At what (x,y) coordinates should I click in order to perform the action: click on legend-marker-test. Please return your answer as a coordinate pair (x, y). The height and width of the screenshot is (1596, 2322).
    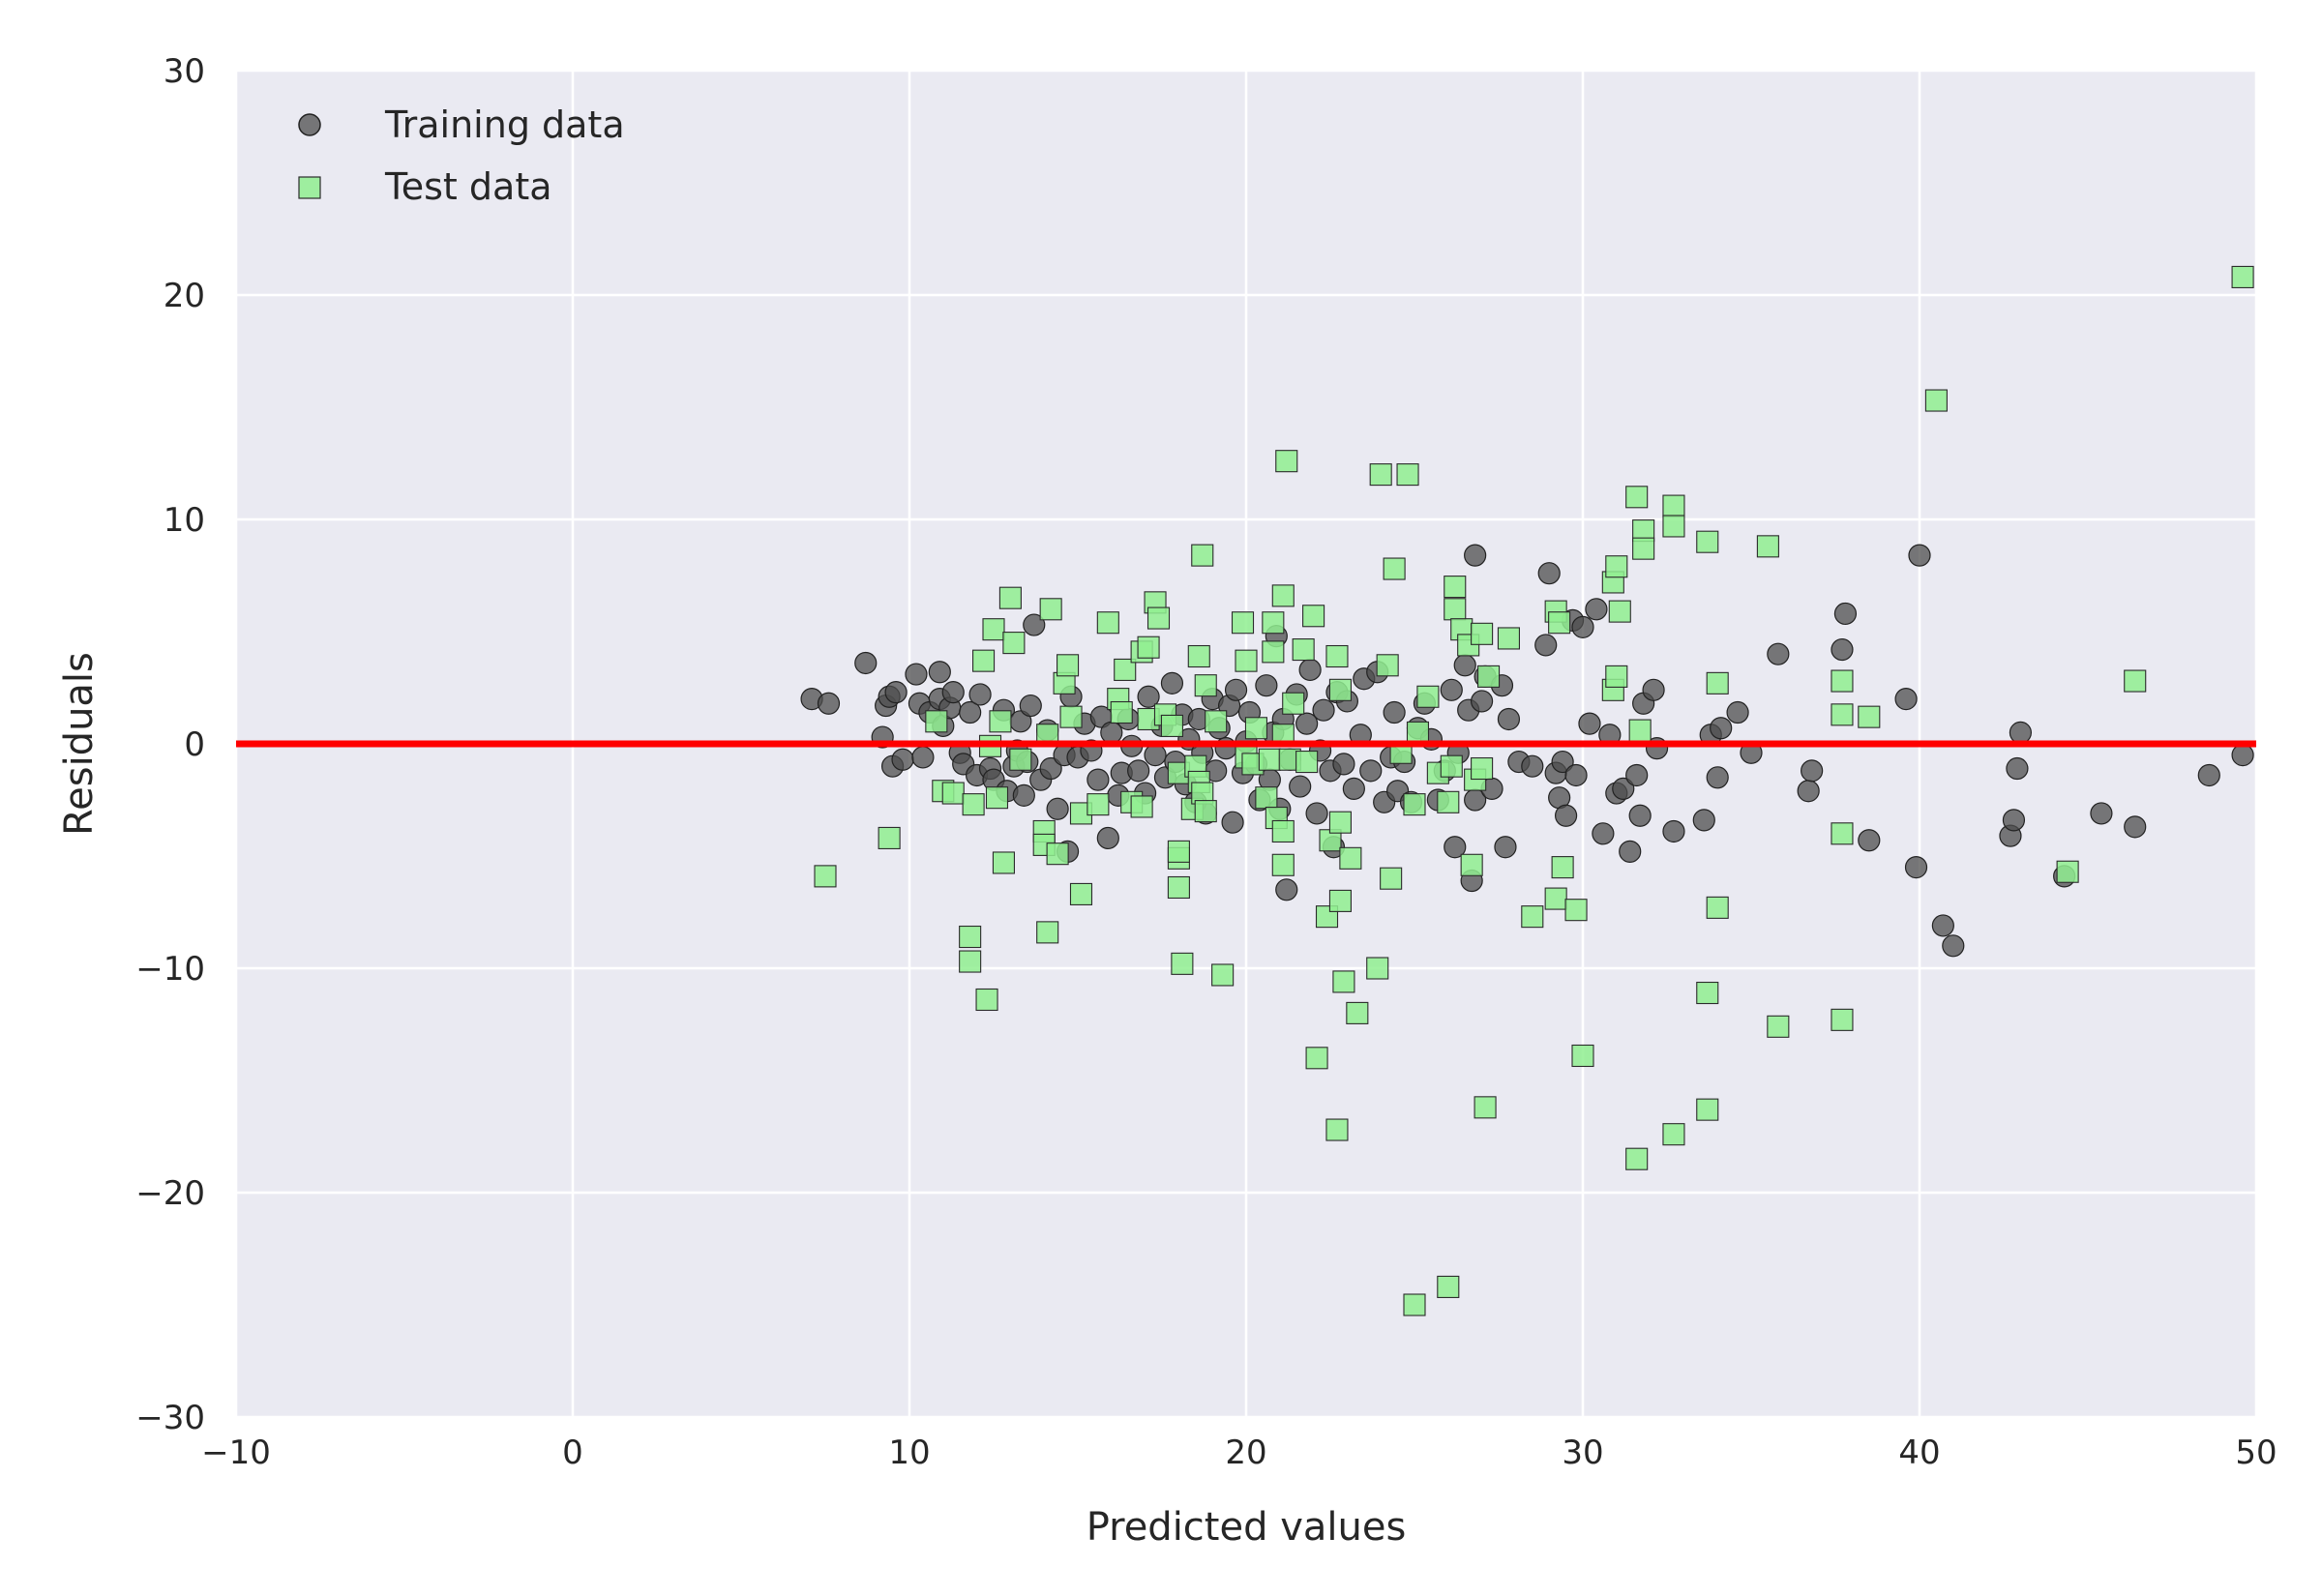
    Looking at the image, I should click on (309, 187).